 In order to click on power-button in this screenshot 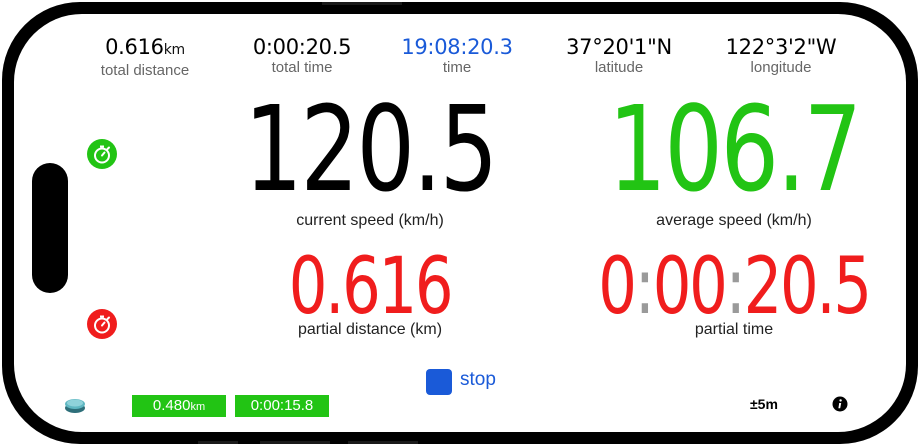, I will do `click(362, 3)`.